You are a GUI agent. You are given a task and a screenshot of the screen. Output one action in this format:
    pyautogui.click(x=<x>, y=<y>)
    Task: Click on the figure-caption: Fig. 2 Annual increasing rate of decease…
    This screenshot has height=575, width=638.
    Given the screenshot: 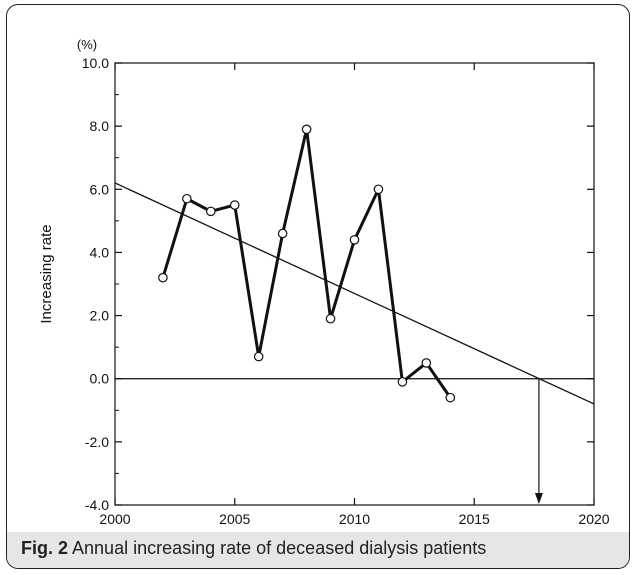 What is the action you would take?
    pyautogui.click(x=318, y=550)
    